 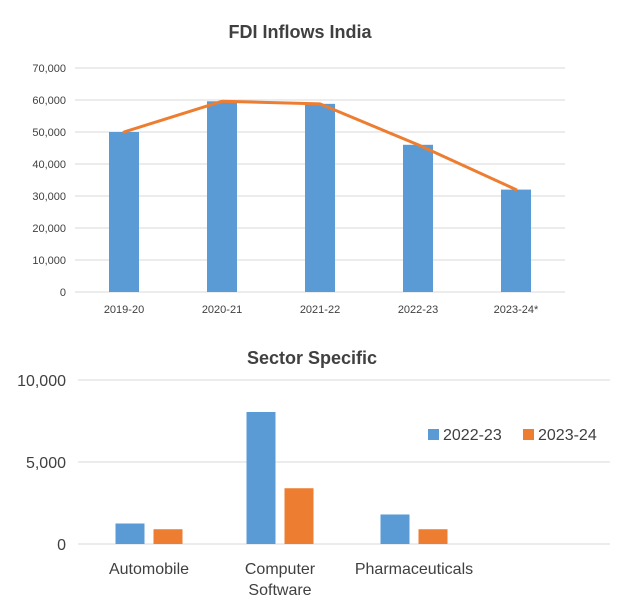 What do you see at coordinates (49, 69) in the screenshot?
I see `y-tick-label: 70,000` at bounding box center [49, 69].